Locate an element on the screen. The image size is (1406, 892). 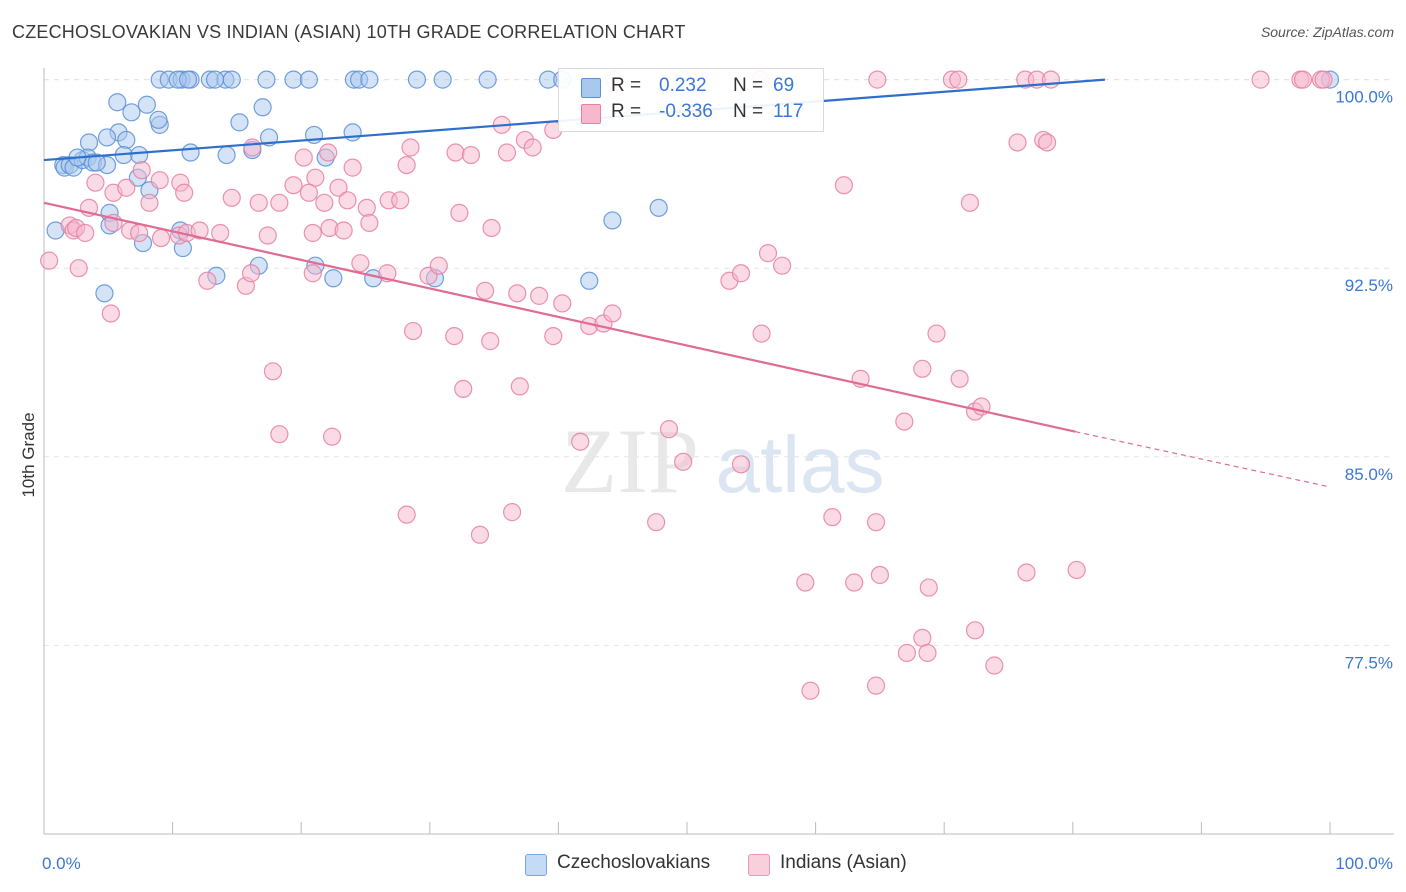
y-axis-label: 10th Grade is located at coordinates (28, 454).